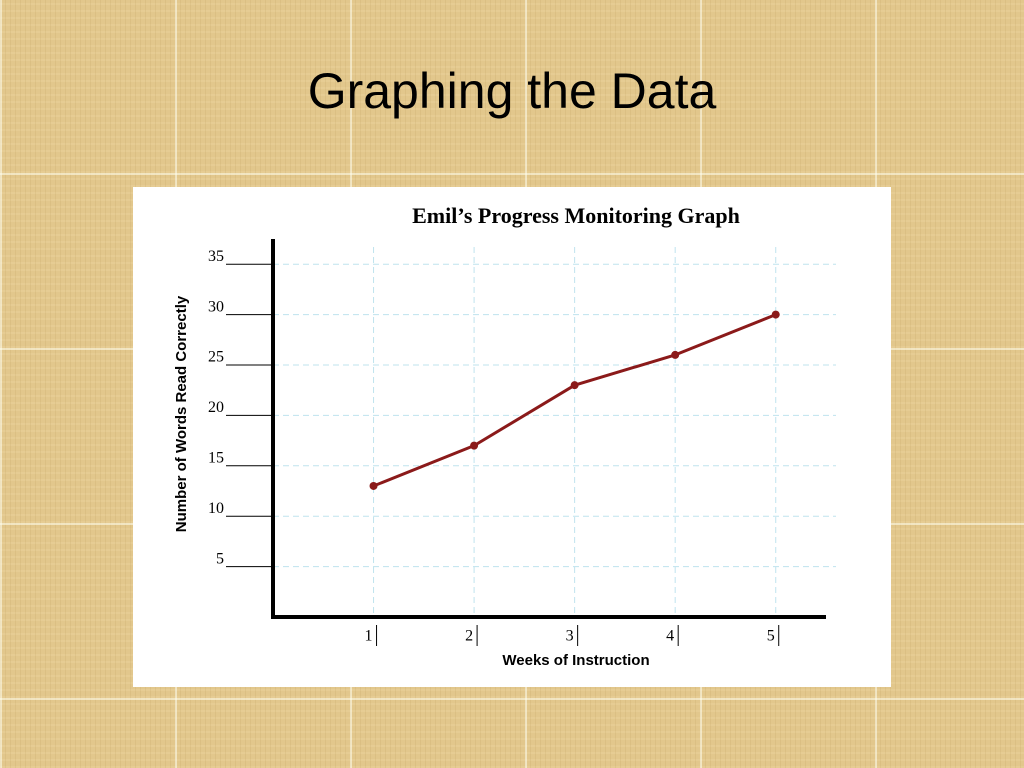 This screenshot has height=768, width=1024. I want to click on x-axis-label: Weeks of Instruction, so click(575, 660).